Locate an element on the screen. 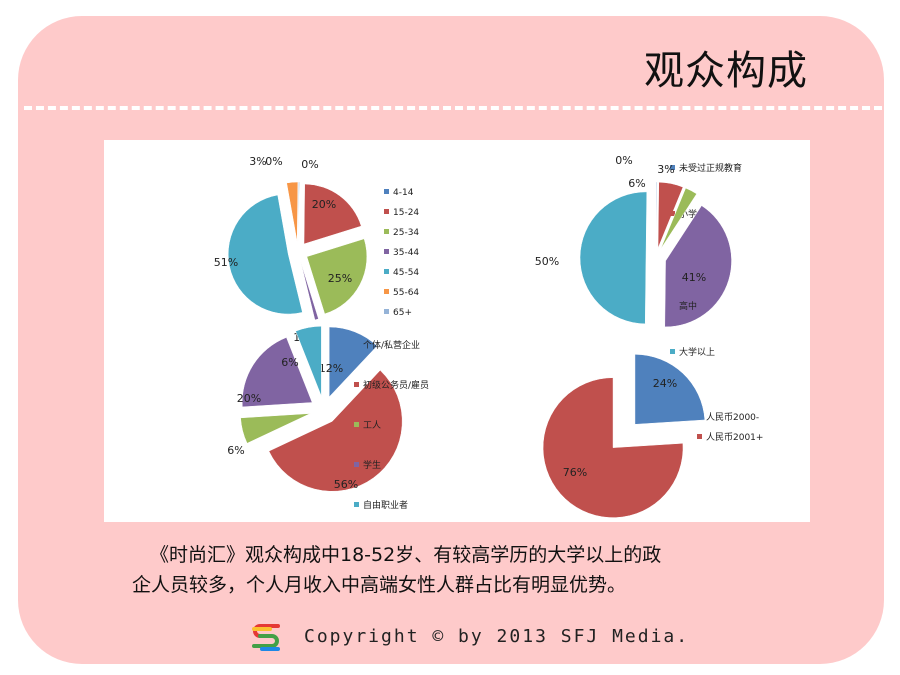  pie2-legend-4: 高中 is located at coordinates (688, 306).